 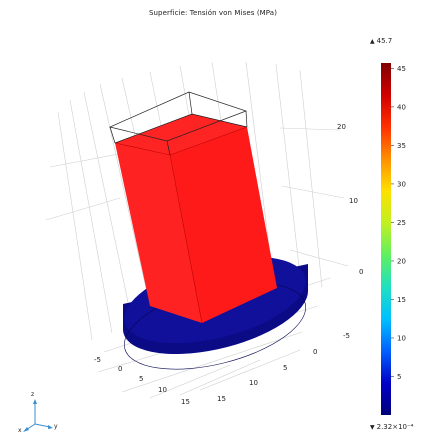 What do you see at coordinates (401, 69) in the screenshot?
I see `colorbar-tick-label: 45` at bounding box center [401, 69].